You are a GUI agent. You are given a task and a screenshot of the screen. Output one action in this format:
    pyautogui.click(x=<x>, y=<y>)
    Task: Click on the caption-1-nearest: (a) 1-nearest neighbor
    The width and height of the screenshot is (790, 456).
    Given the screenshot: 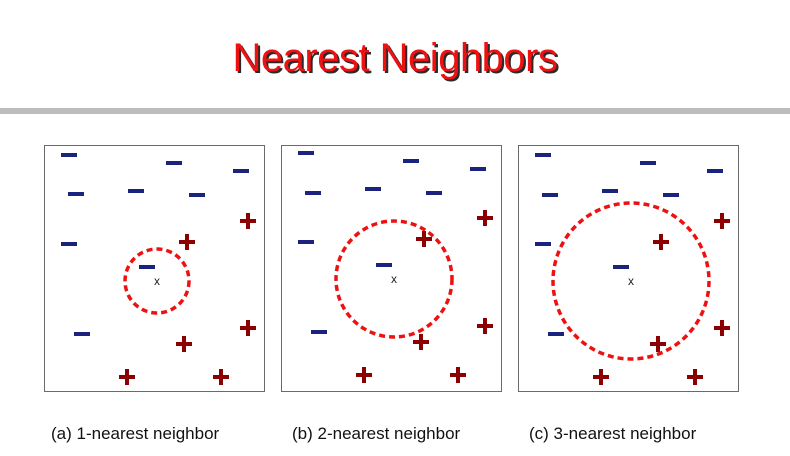 What is the action you would take?
    pyautogui.click(x=135, y=433)
    